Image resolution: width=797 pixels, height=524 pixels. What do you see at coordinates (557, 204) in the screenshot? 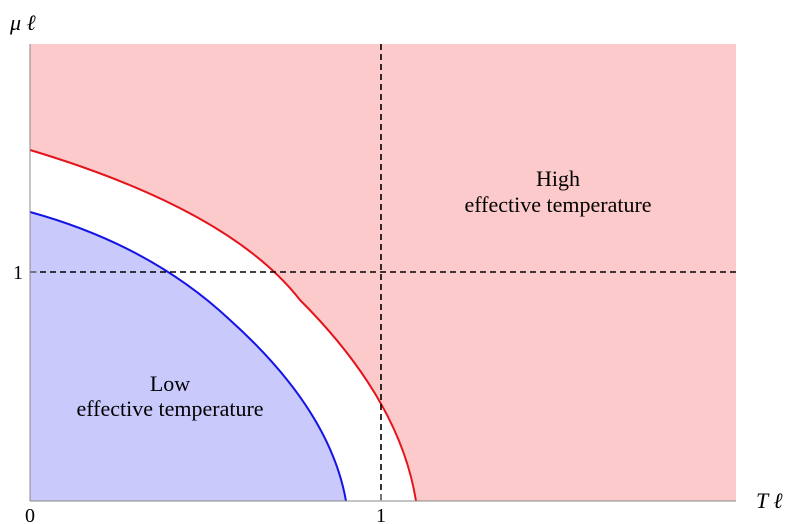
I see `high-region-label-line2: effective temperature` at bounding box center [557, 204].